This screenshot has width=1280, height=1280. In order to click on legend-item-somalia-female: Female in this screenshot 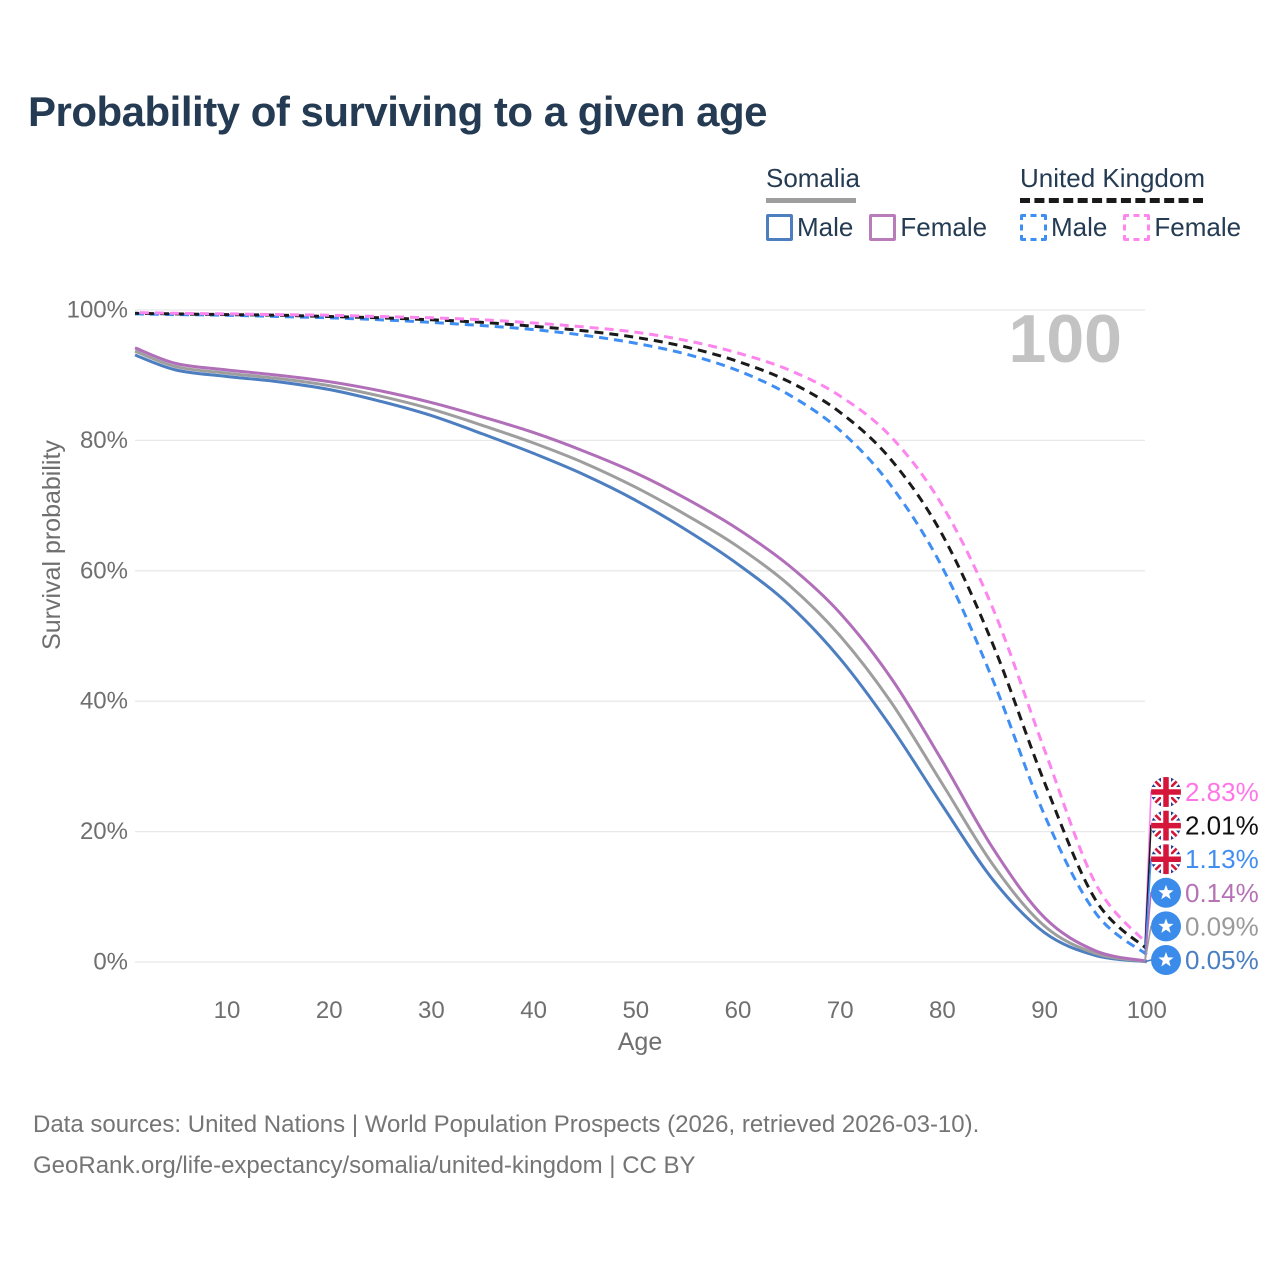, I will do `click(928, 227)`.